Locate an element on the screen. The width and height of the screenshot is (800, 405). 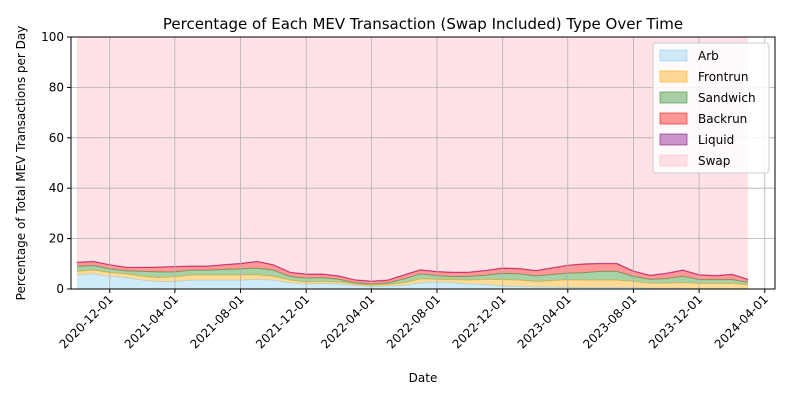
area-arb is located at coordinates (412, 281).